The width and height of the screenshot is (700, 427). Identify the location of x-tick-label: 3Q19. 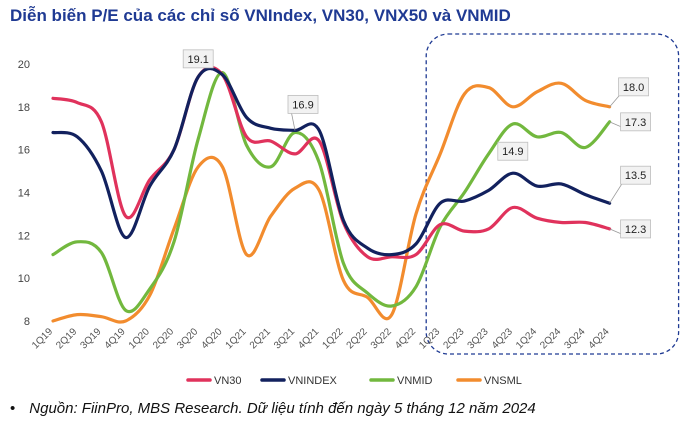
(90, 338).